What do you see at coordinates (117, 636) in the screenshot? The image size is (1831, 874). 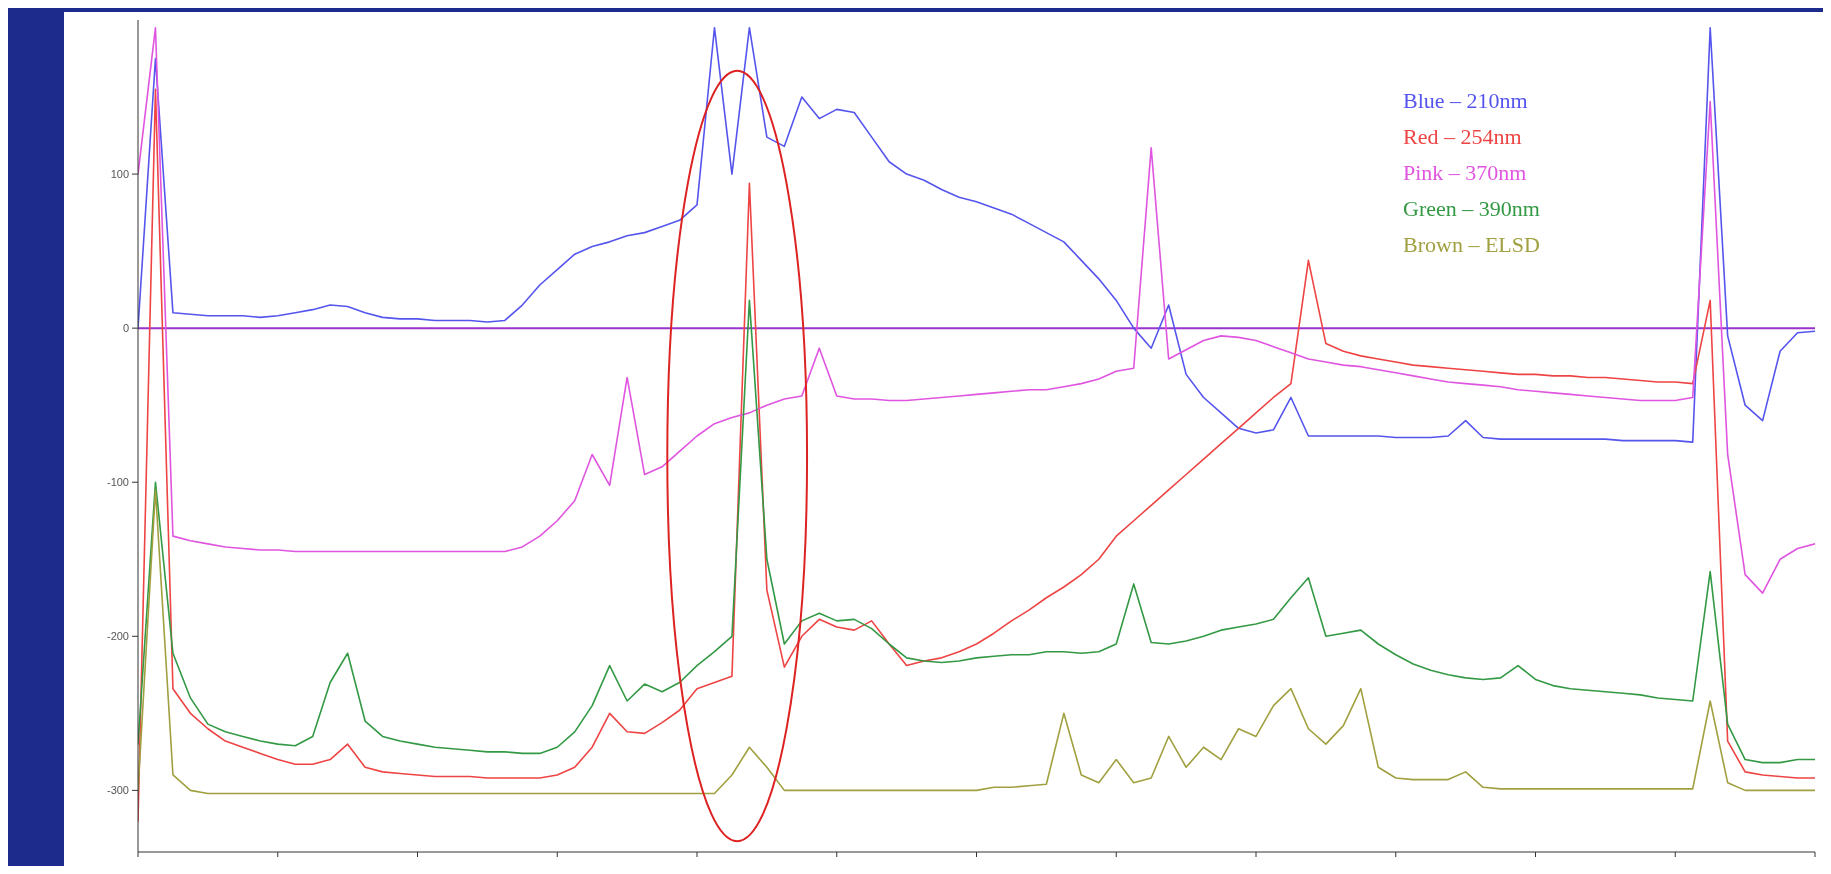 I see `y-tick-label: -200` at bounding box center [117, 636].